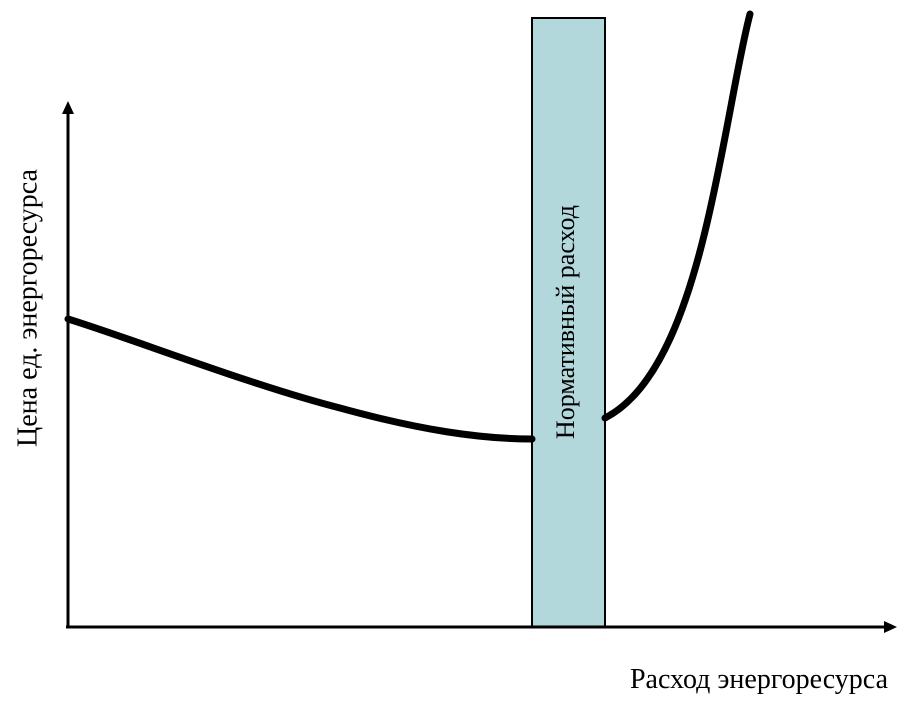  I want to click on price-curve-left, so click(300, 379).